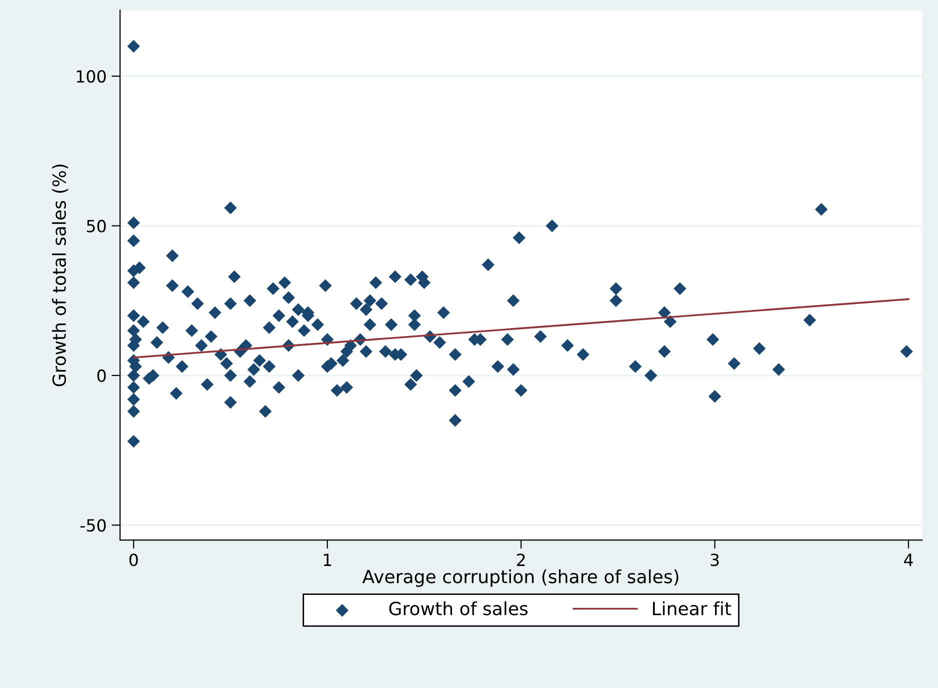 The image size is (938, 688). I want to click on y-tick-label: 50, so click(96, 226).